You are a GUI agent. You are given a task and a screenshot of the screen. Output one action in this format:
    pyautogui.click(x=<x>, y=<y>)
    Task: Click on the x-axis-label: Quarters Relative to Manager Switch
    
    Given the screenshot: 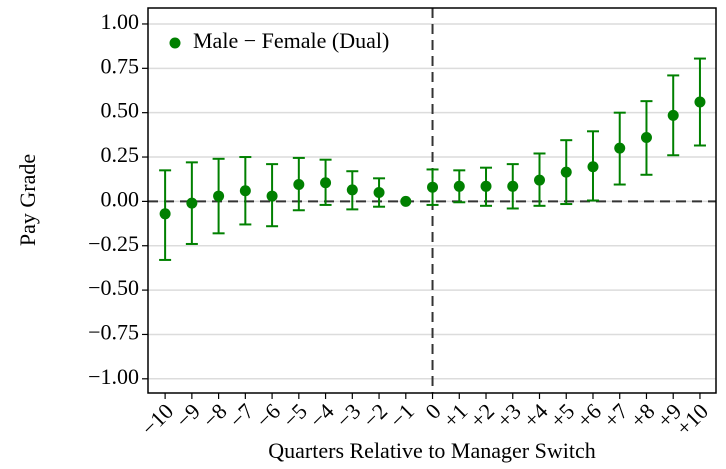 What is the action you would take?
    pyautogui.click(x=431, y=450)
    